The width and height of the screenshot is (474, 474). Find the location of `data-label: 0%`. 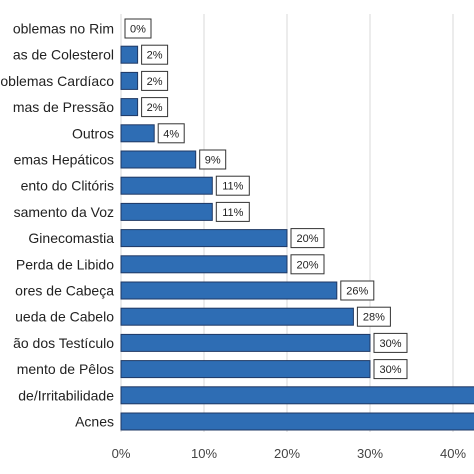

data-label: 0% is located at coordinates (138, 30).